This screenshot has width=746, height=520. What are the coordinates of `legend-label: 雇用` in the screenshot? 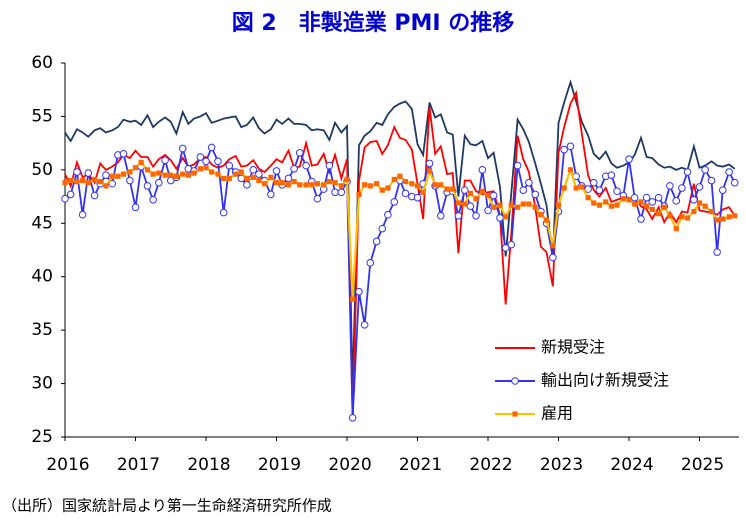 It's located at (557, 413).